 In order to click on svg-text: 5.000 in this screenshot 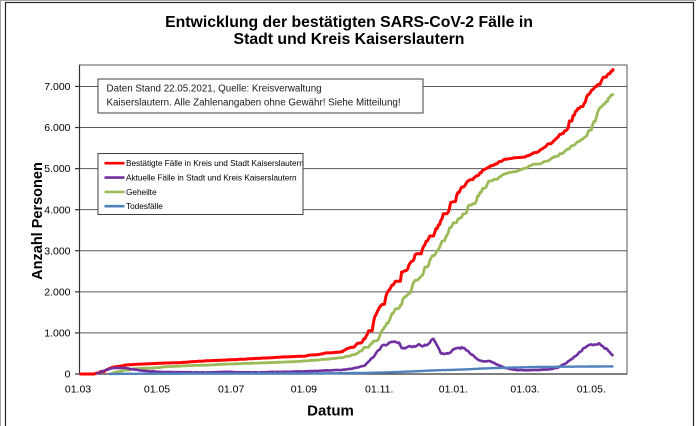, I will do `click(57, 169)`.